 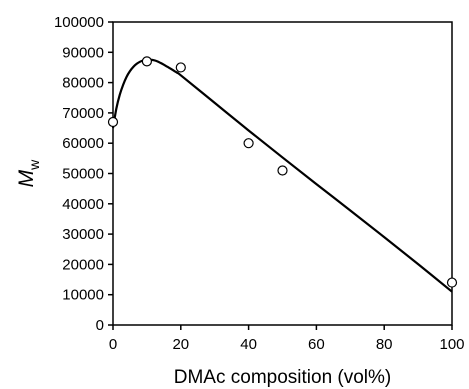 I want to click on y-tick-label: 10000, so click(x=83, y=295).